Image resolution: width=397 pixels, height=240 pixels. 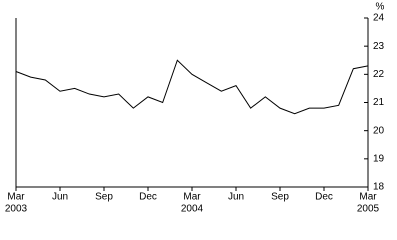 What do you see at coordinates (379, 46) in the screenshot?
I see `y-tick-label: 23` at bounding box center [379, 46].